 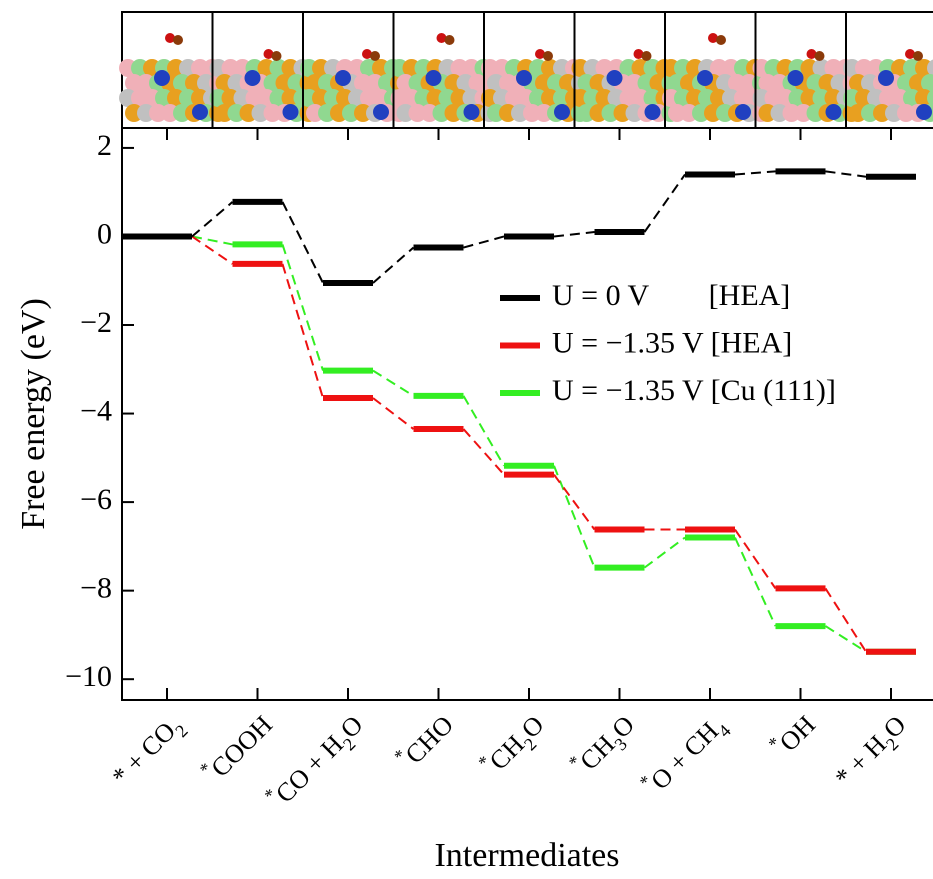 I want to click on x-tick-label: *OH, so click(x=792, y=734).